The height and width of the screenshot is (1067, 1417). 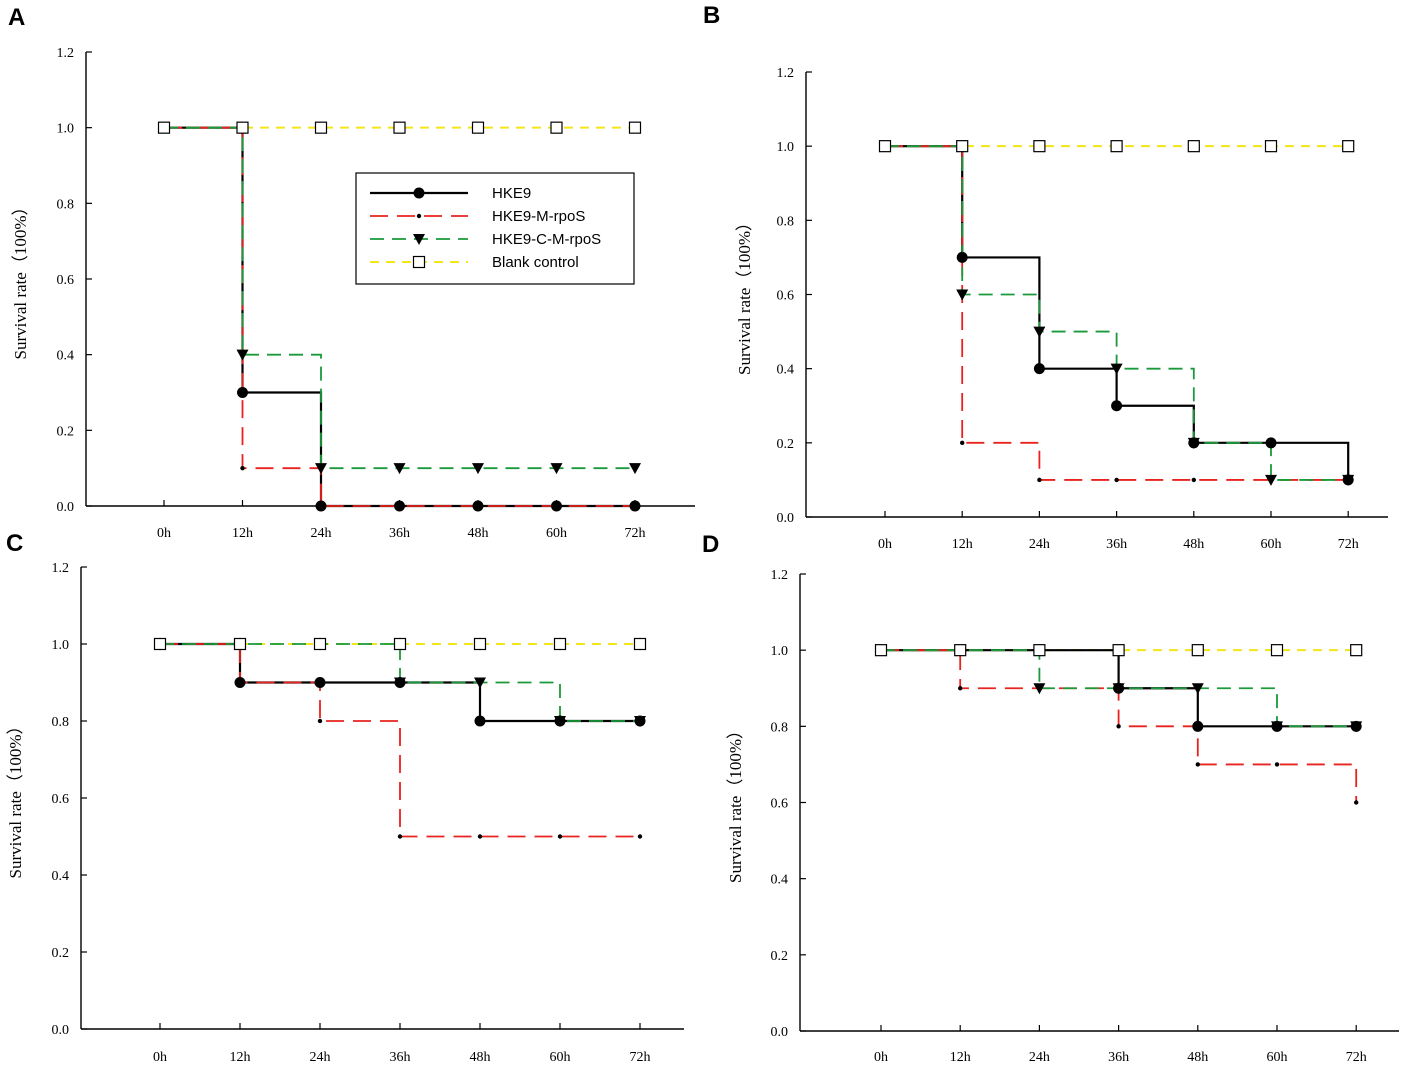 I want to click on x-tick-label: 60h, so click(x=1271, y=544).